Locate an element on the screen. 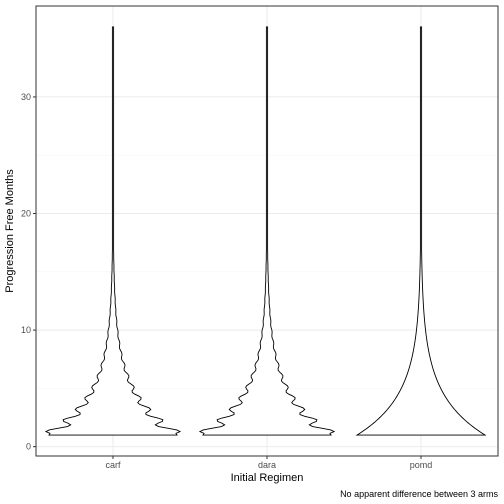 This screenshot has width=504, height=504. y-tick-label: 10 is located at coordinates (26, 330).